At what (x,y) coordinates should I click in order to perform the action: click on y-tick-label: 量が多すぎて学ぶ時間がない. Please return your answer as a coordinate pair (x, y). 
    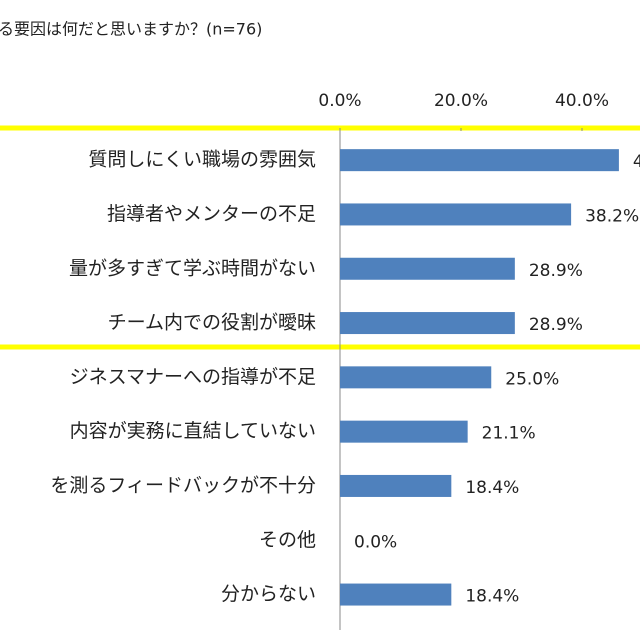
    Looking at the image, I should click on (192, 268).